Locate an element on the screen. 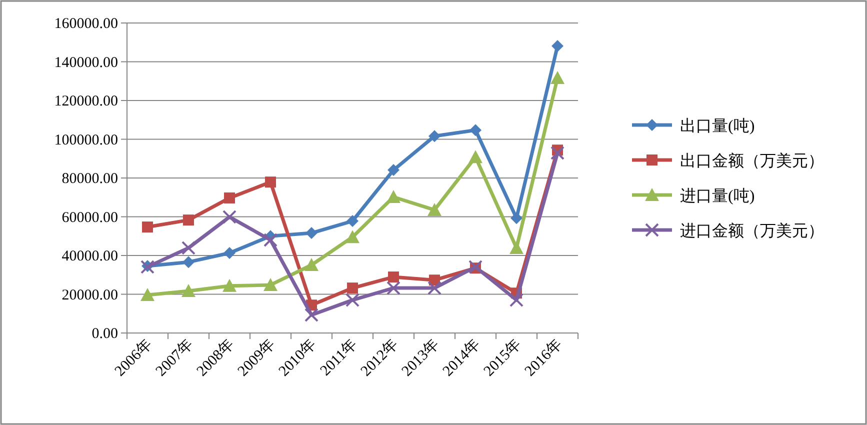  y-tick-label: 0.00 is located at coordinates (105, 334).